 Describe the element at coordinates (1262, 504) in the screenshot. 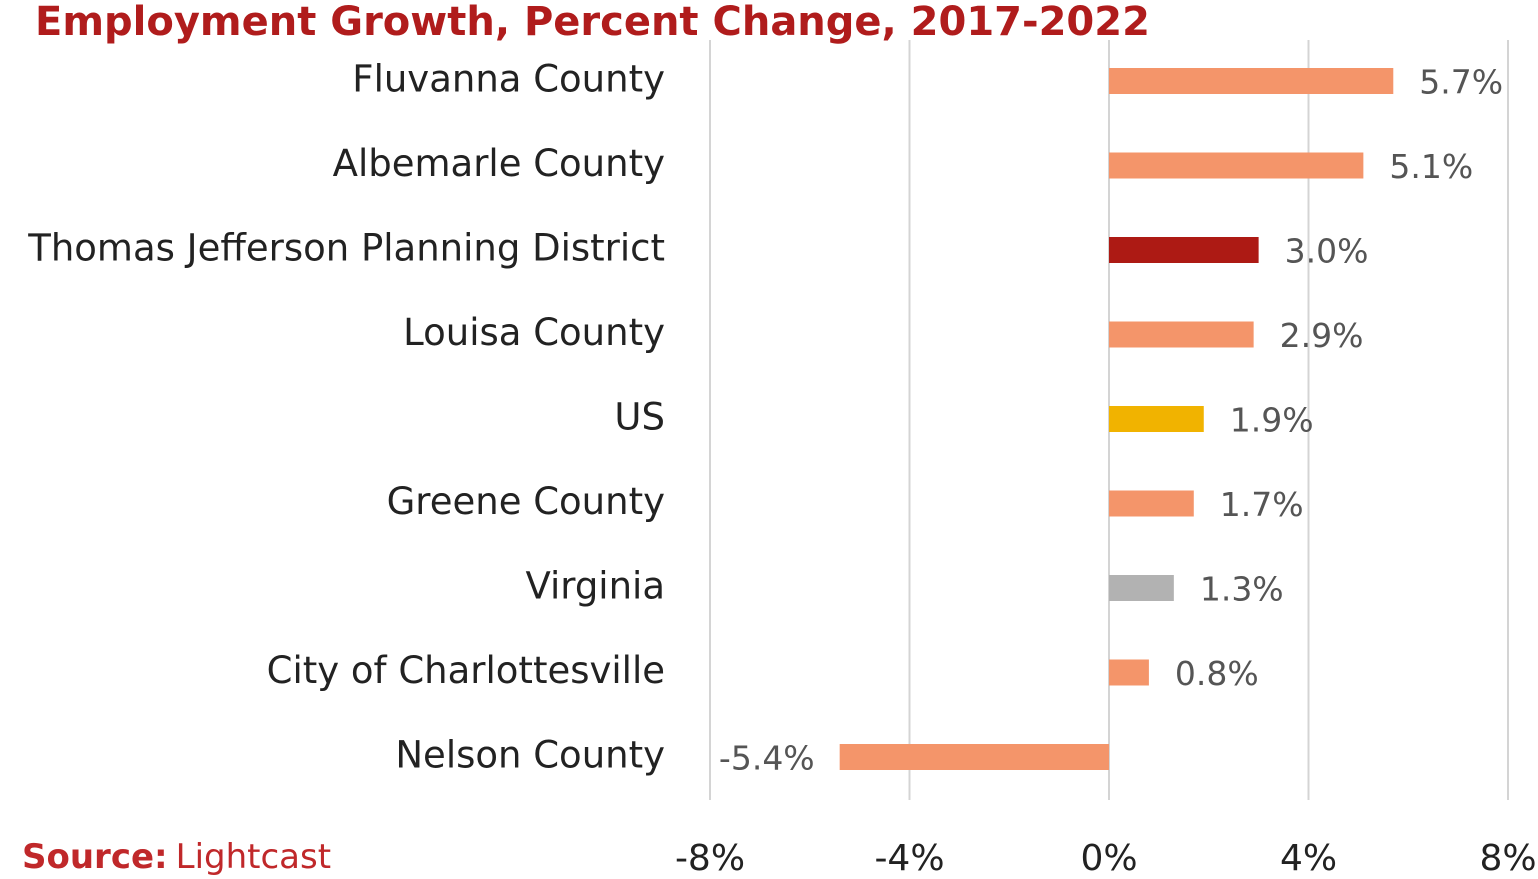

I see `value-label: 1.7%` at that location.